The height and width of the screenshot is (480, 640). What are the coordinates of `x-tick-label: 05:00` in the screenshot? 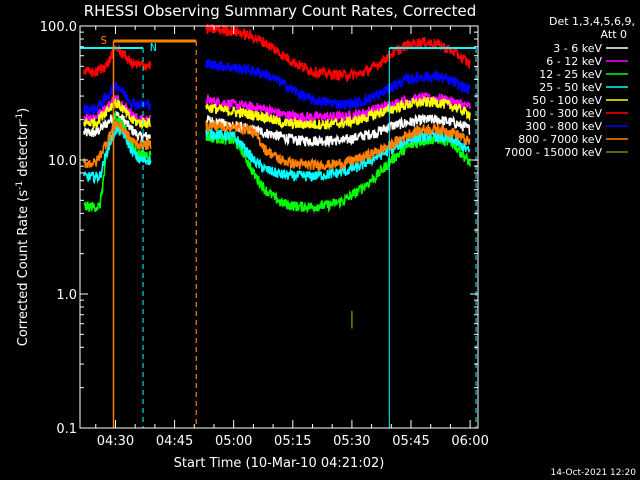 It's located at (233, 441).